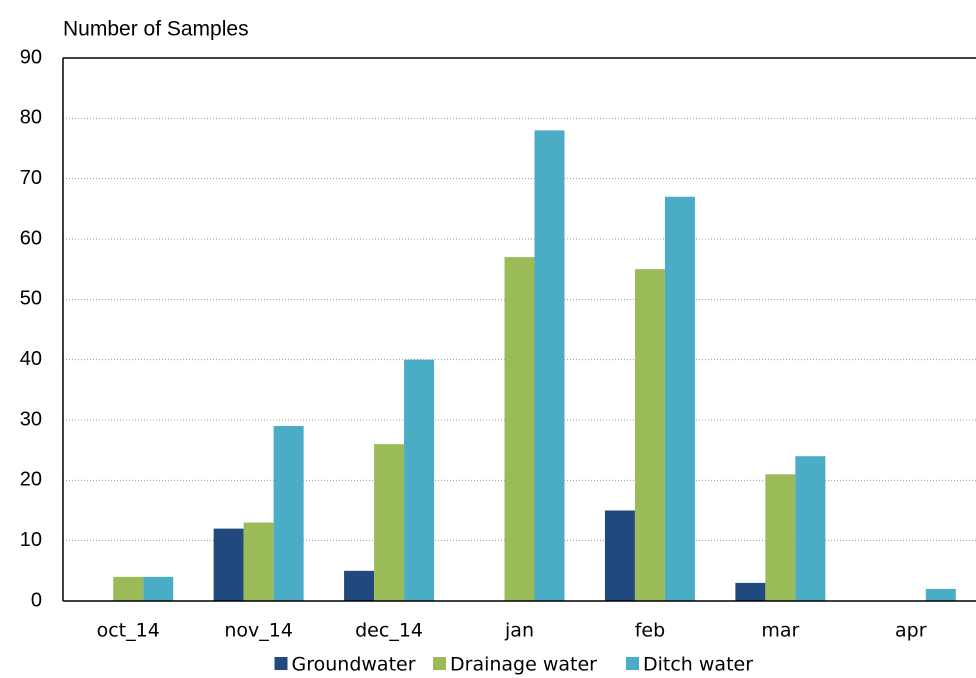 Image resolution: width=976 pixels, height=678 pixels. What do you see at coordinates (698, 665) in the screenshot?
I see `legend-label: Ditch water` at bounding box center [698, 665].